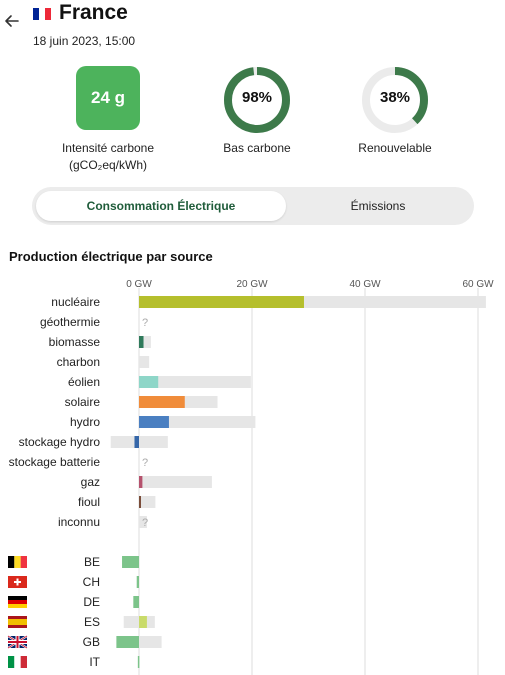 This screenshot has width=505, height=675. What do you see at coordinates (12, 20) in the screenshot?
I see `back-arrow-icon` at bounding box center [12, 20].